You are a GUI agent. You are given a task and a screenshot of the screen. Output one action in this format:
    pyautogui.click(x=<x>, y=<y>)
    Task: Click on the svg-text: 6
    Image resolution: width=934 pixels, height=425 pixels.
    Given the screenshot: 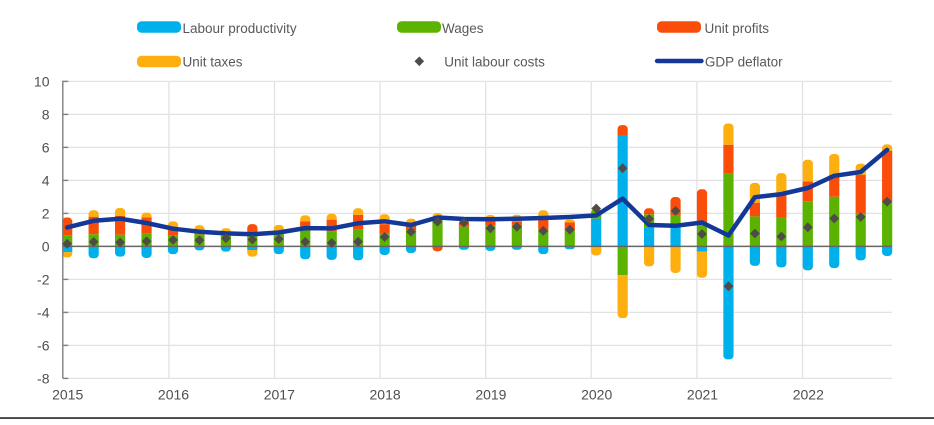 What is the action you would take?
    pyautogui.click(x=46, y=147)
    